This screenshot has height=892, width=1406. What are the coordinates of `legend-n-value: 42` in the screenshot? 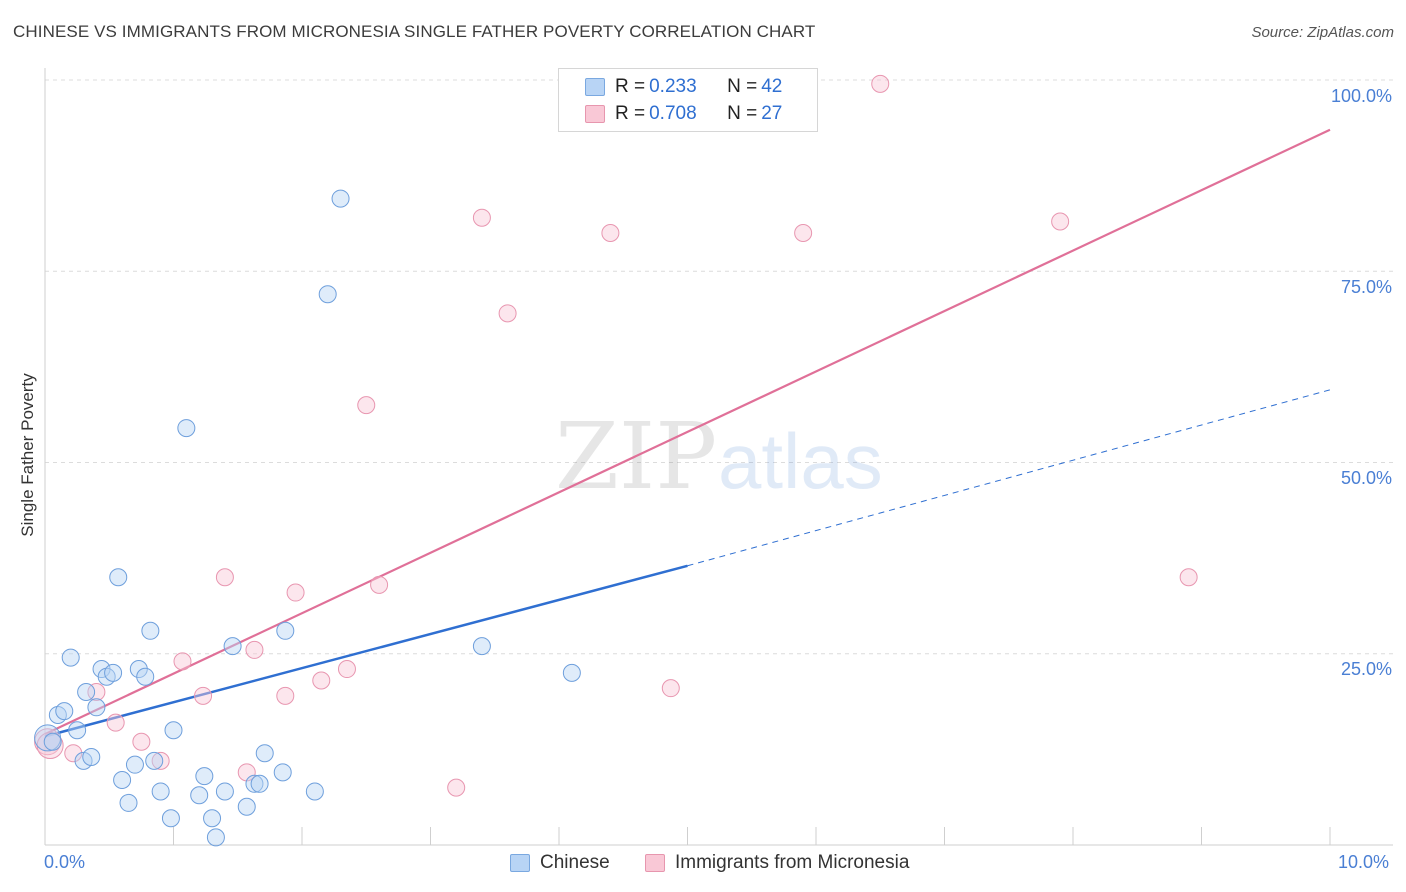 It's located at (772, 86).